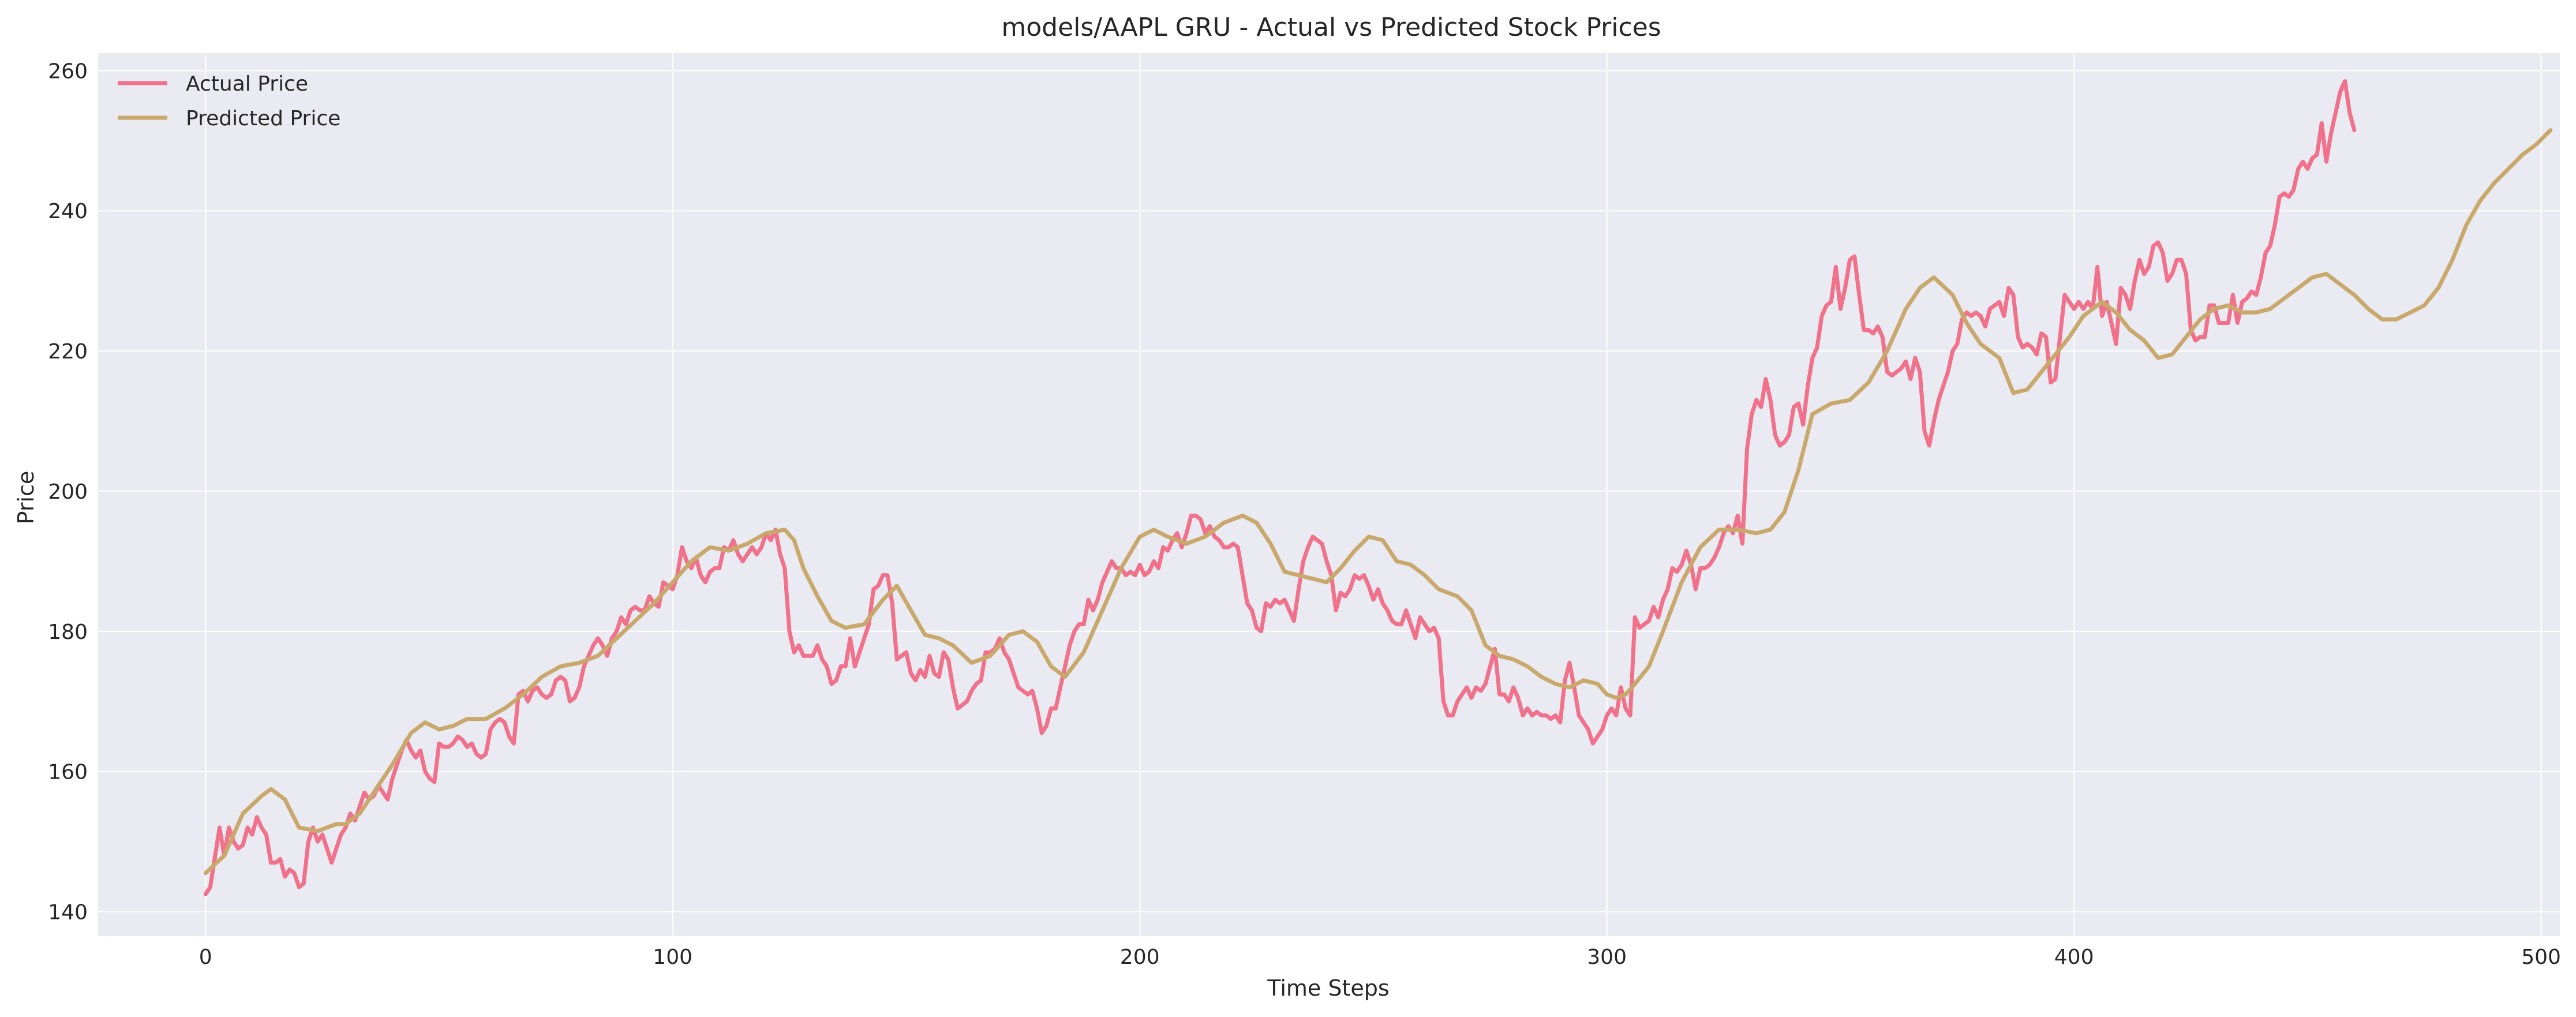 This screenshot has width=2576, height=1017. Describe the element at coordinates (68, 352) in the screenshot. I see `y-tick-label: 220` at that location.